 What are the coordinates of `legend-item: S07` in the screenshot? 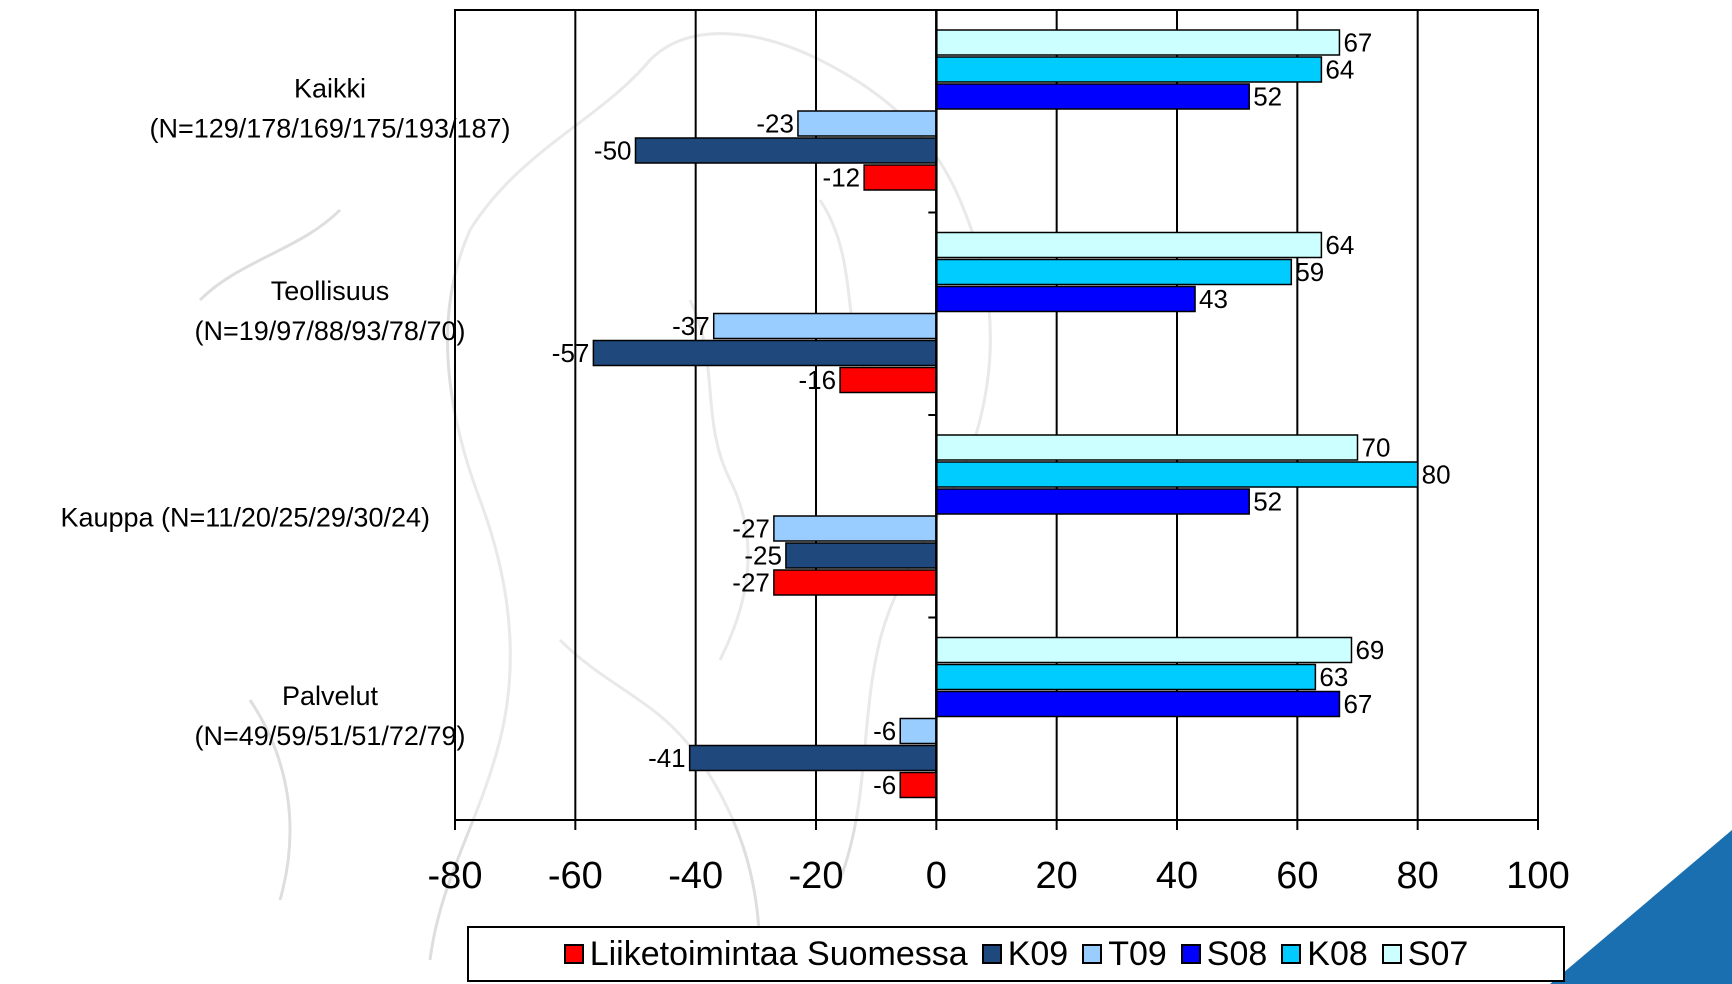 It's located at (1425, 954).